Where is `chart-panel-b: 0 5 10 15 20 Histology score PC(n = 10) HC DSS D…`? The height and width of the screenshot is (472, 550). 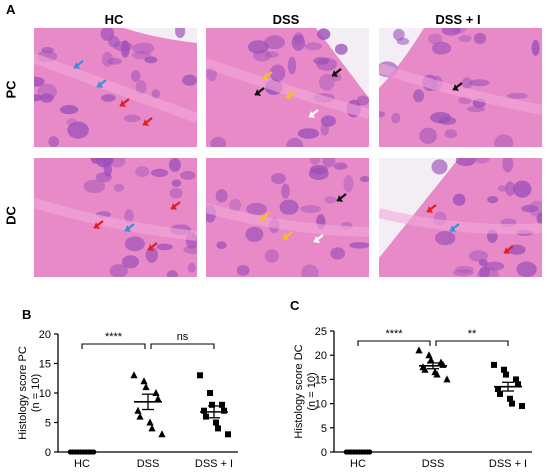 chart-panel-b: 0 5 10 15 20 Histology score PC(n = 10) HC DSS D… is located at coordinates (127, 399).